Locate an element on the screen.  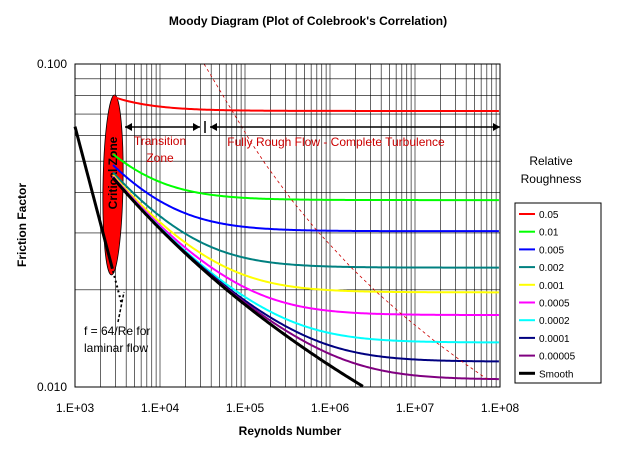
legend-entry-3: 0.002 is located at coordinates (551, 268).